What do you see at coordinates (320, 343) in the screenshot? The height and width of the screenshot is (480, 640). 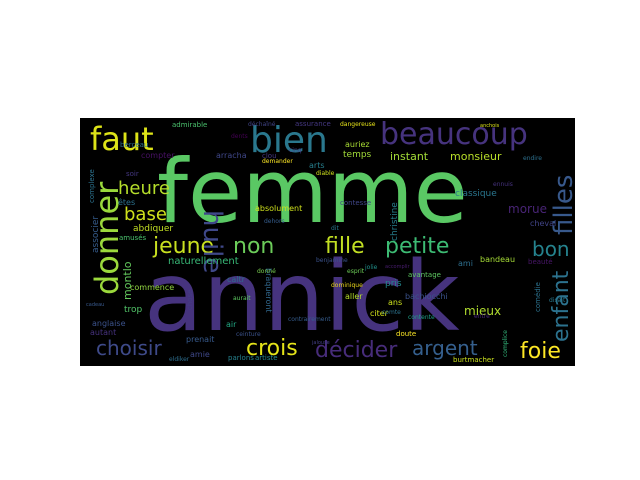 I see `word-jalouse: jalouse` at bounding box center [320, 343].